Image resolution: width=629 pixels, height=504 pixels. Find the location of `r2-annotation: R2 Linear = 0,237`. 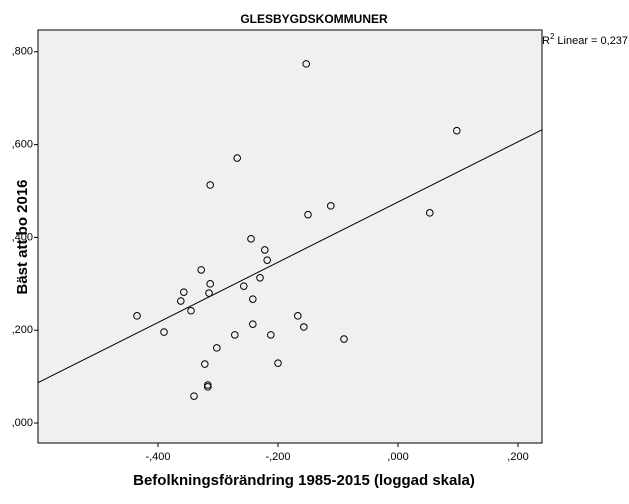

r2-annotation: R2 Linear = 0,237 is located at coordinates (585, 39).